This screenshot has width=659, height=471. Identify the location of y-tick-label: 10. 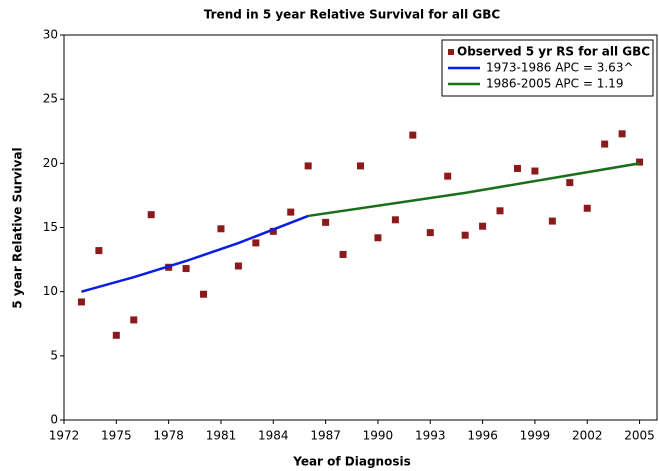
(50, 291).